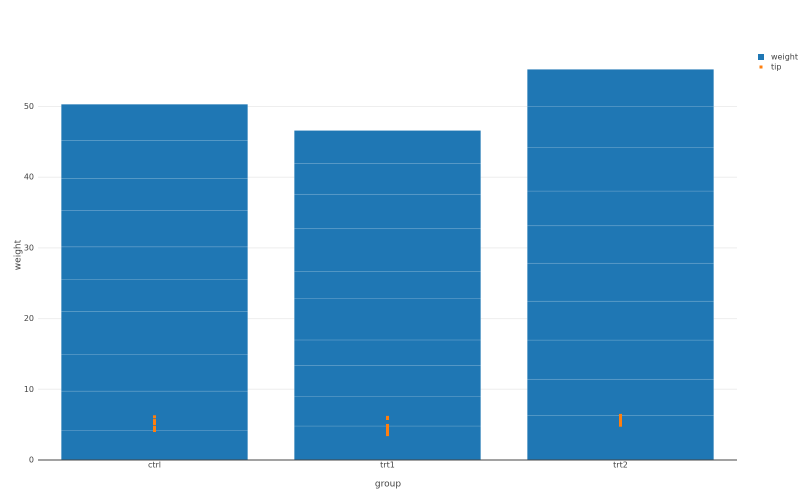 This screenshot has height=504, width=800. Describe the element at coordinates (154, 465) in the screenshot. I see `x-tick-label: ctrl` at that location.